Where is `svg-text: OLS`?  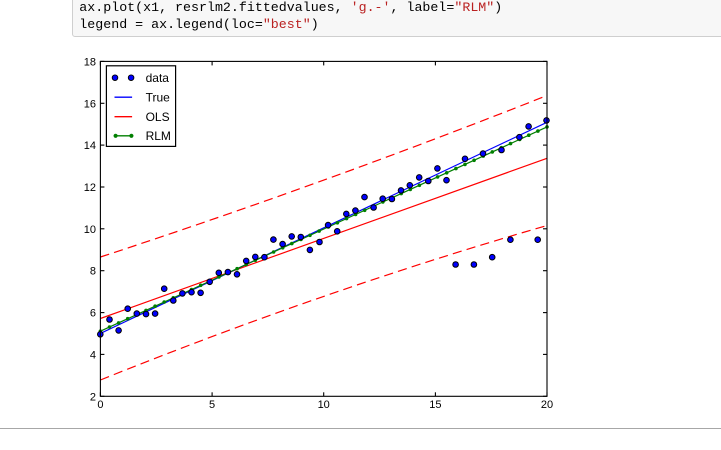
svg-text: OLS is located at coordinates (158, 117).